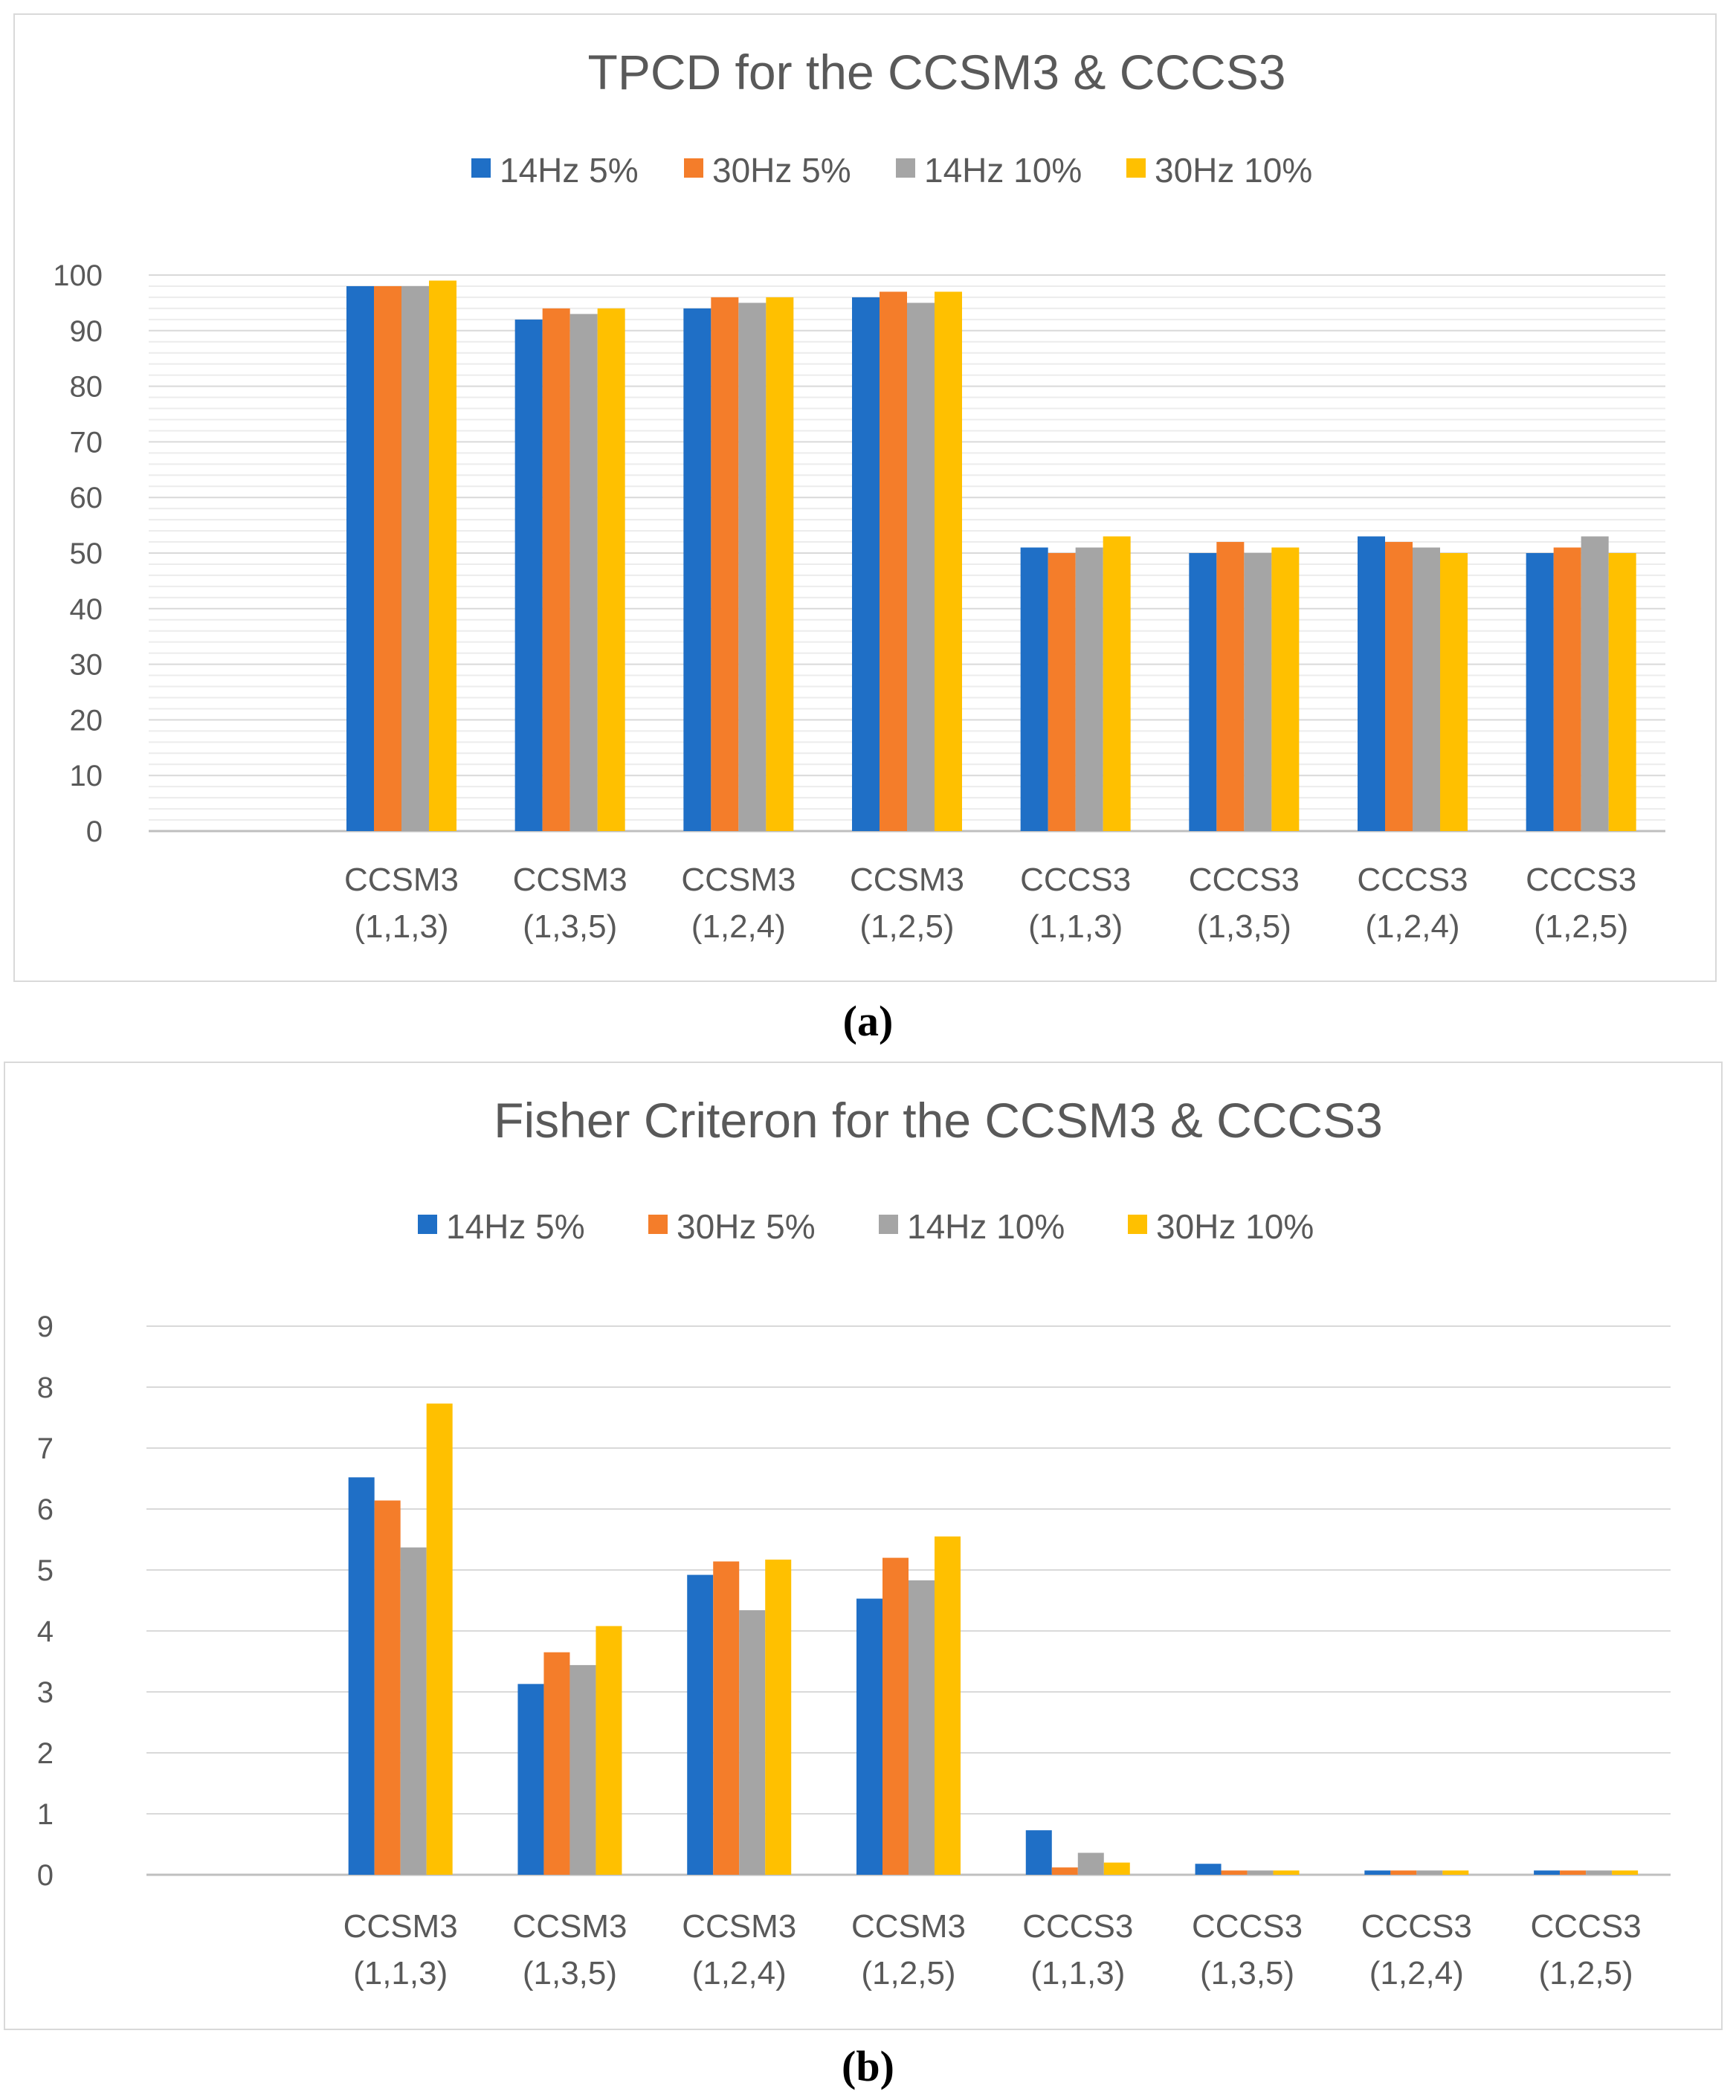  I want to click on y-tick-label: 3, so click(45, 1692).